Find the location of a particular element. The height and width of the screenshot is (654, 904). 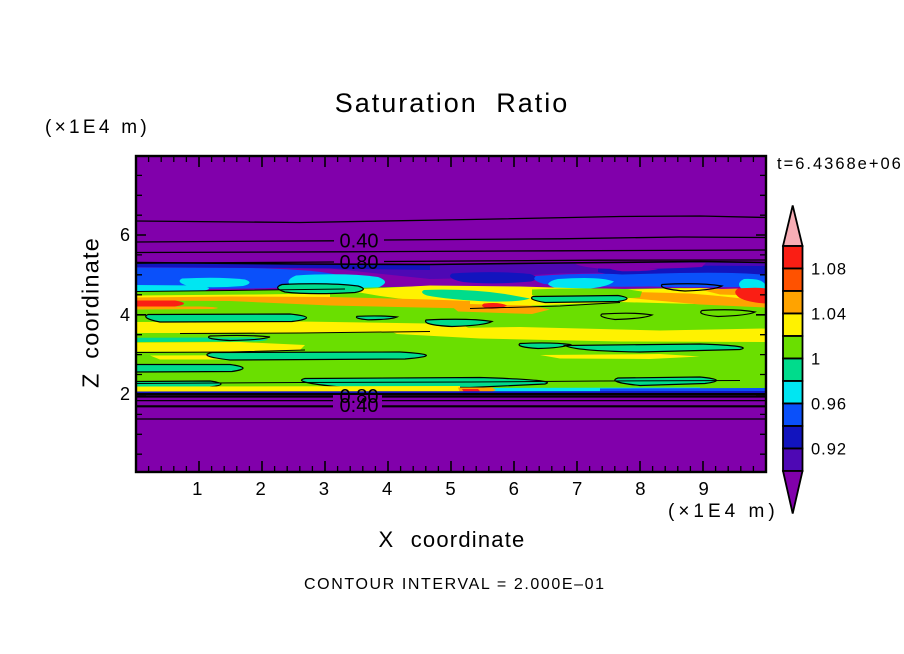

svg-text: 0.92 is located at coordinates (829, 450).